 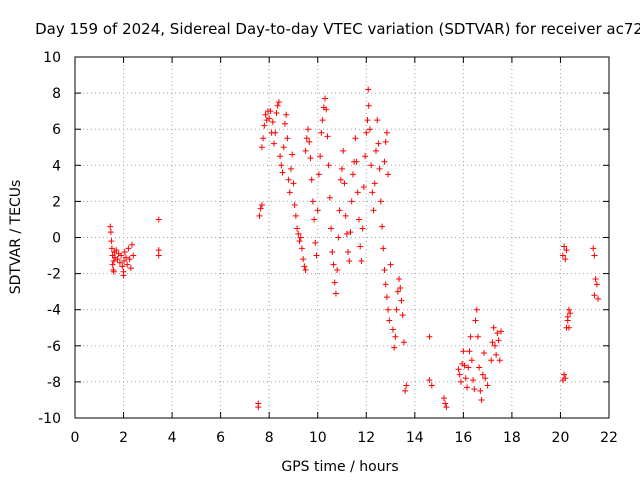 What do you see at coordinates (366, 438) in the screenshot?
I see `x-tick-label: 12` at bounding box center [366, 438].